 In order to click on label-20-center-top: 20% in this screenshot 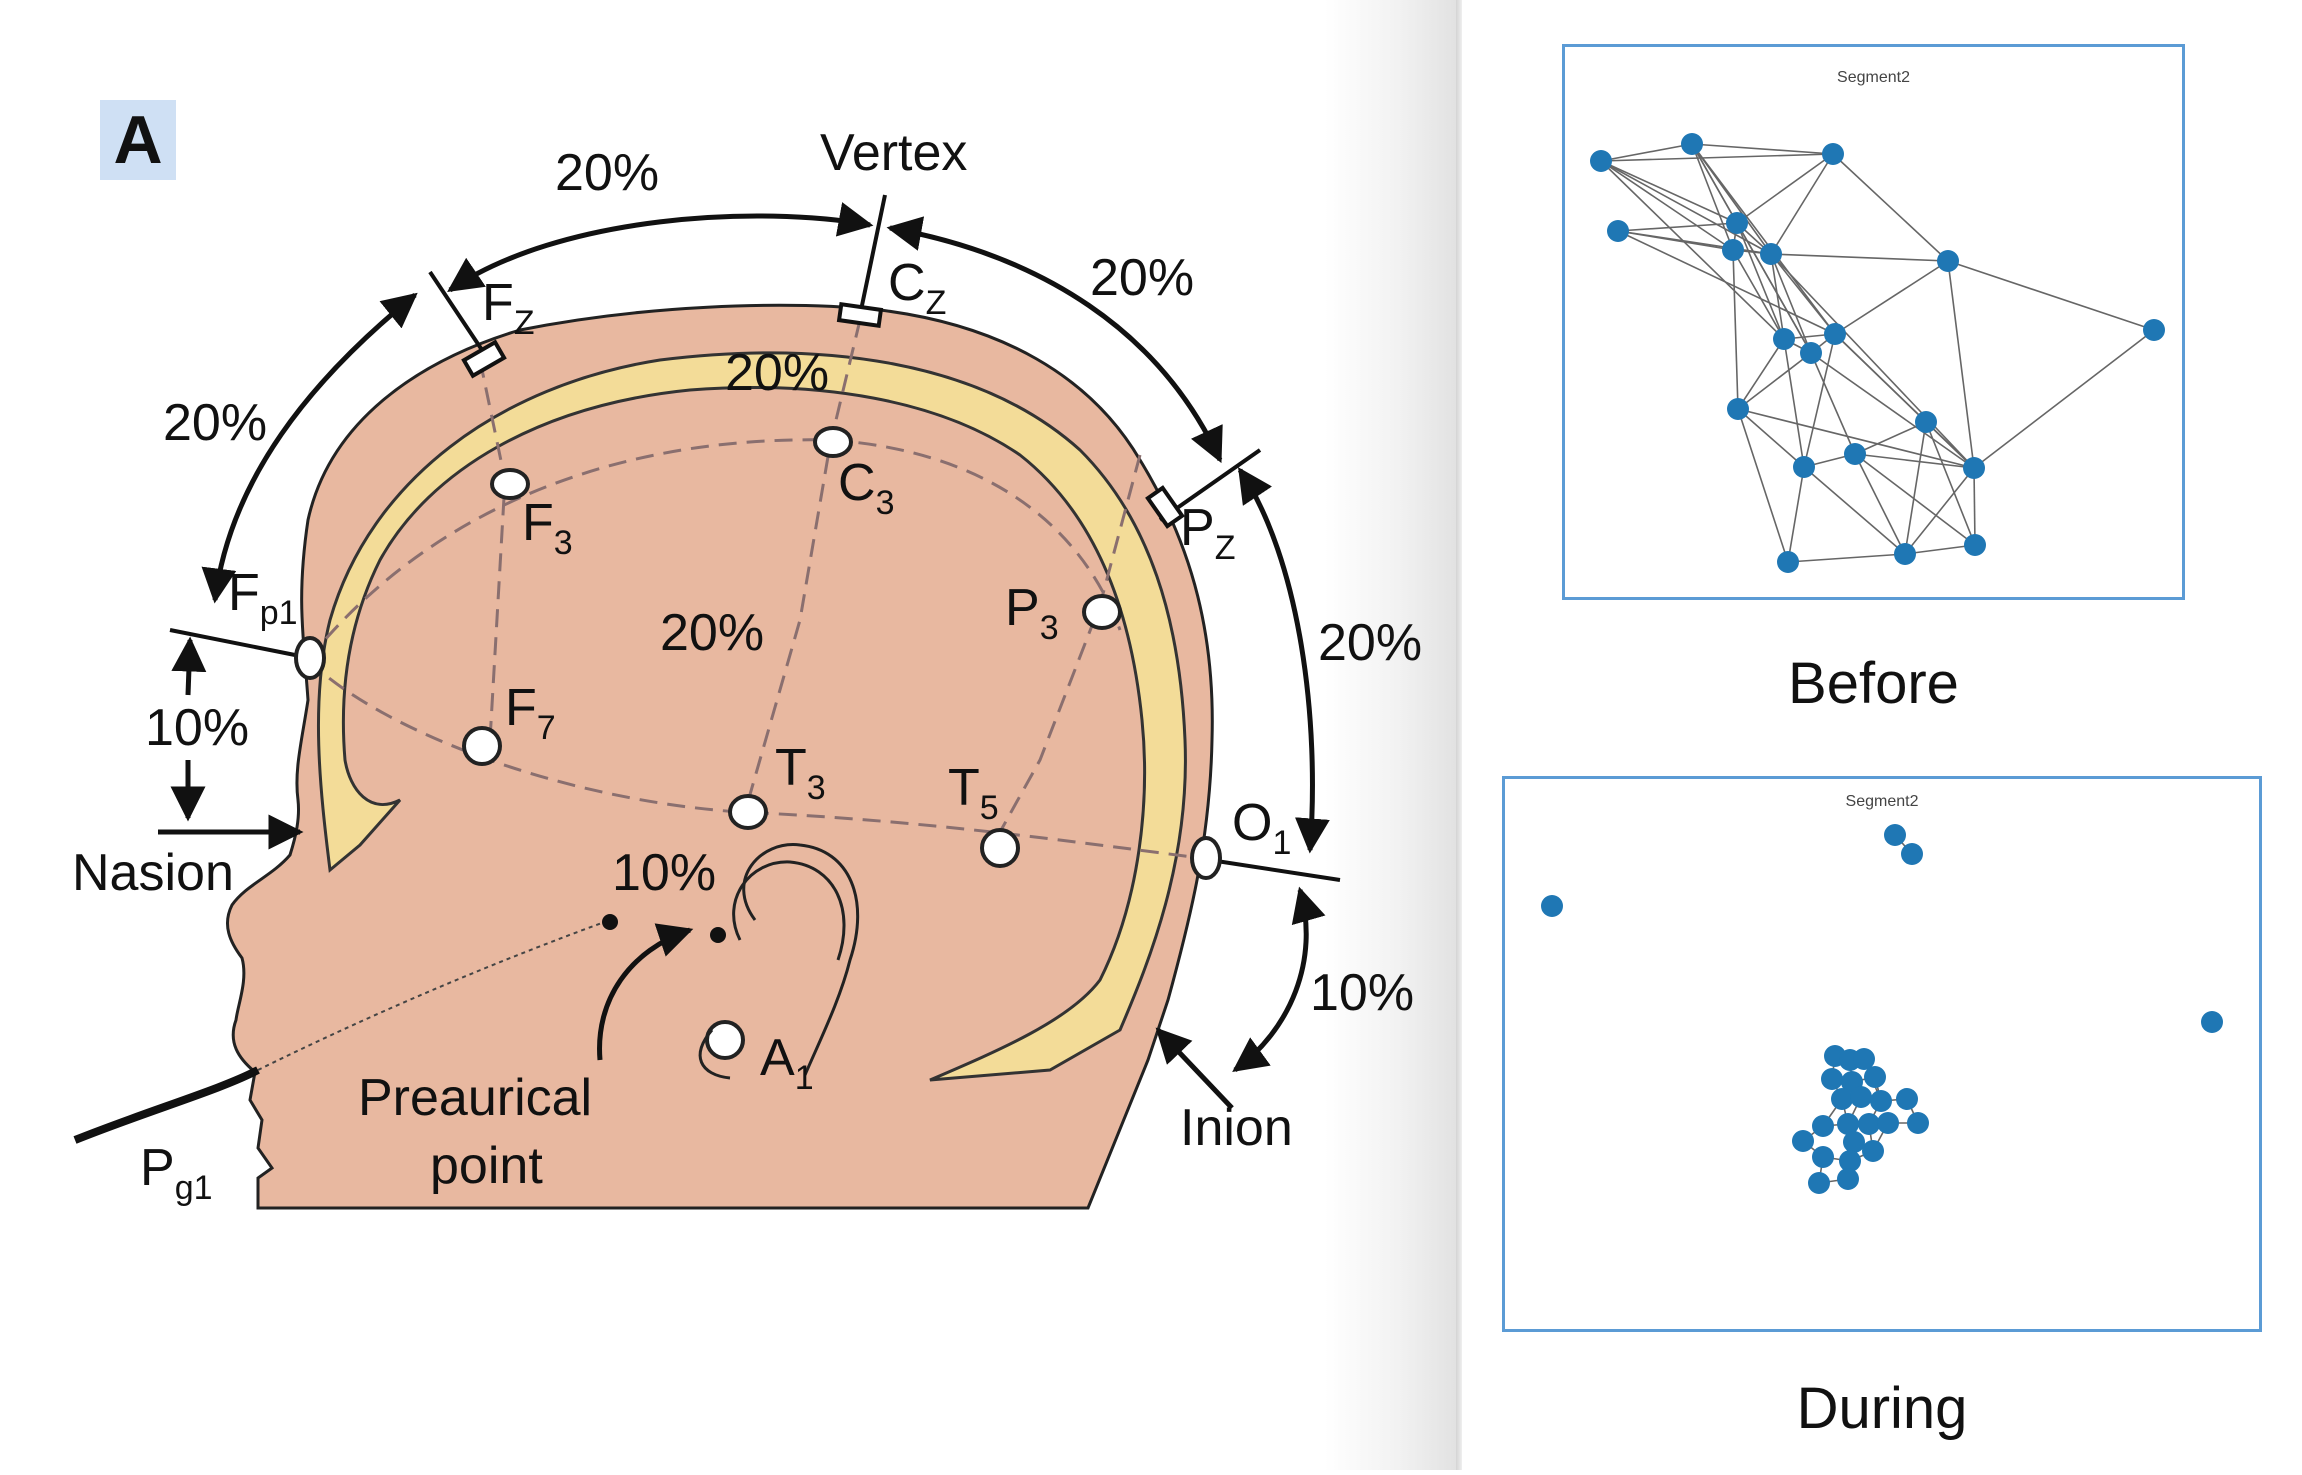, I will do `click(777, 373)`.